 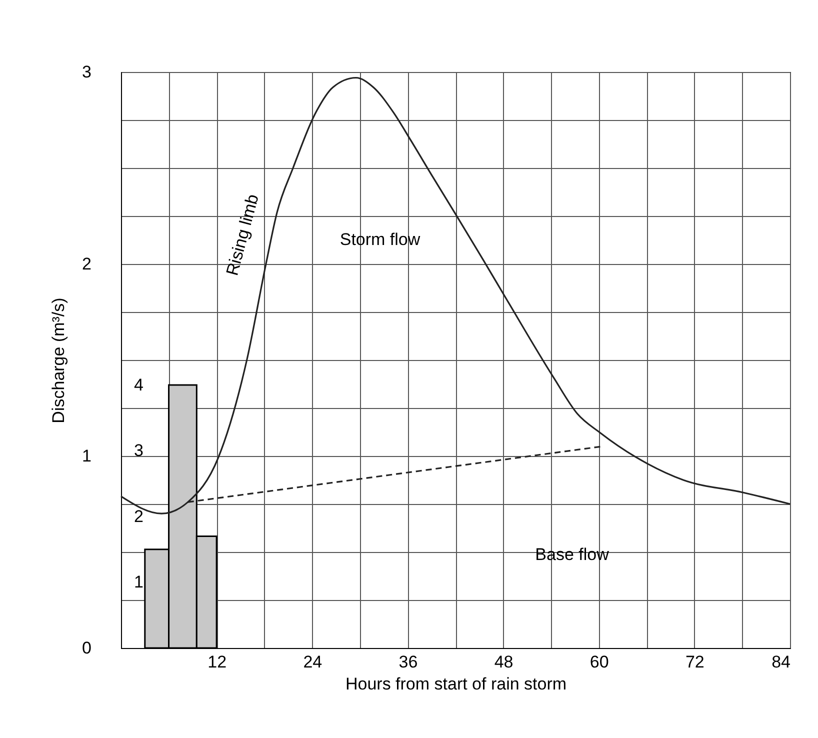 I want to click on y-axis-title: Discharge (m³/s), so click(x=58, y=361).